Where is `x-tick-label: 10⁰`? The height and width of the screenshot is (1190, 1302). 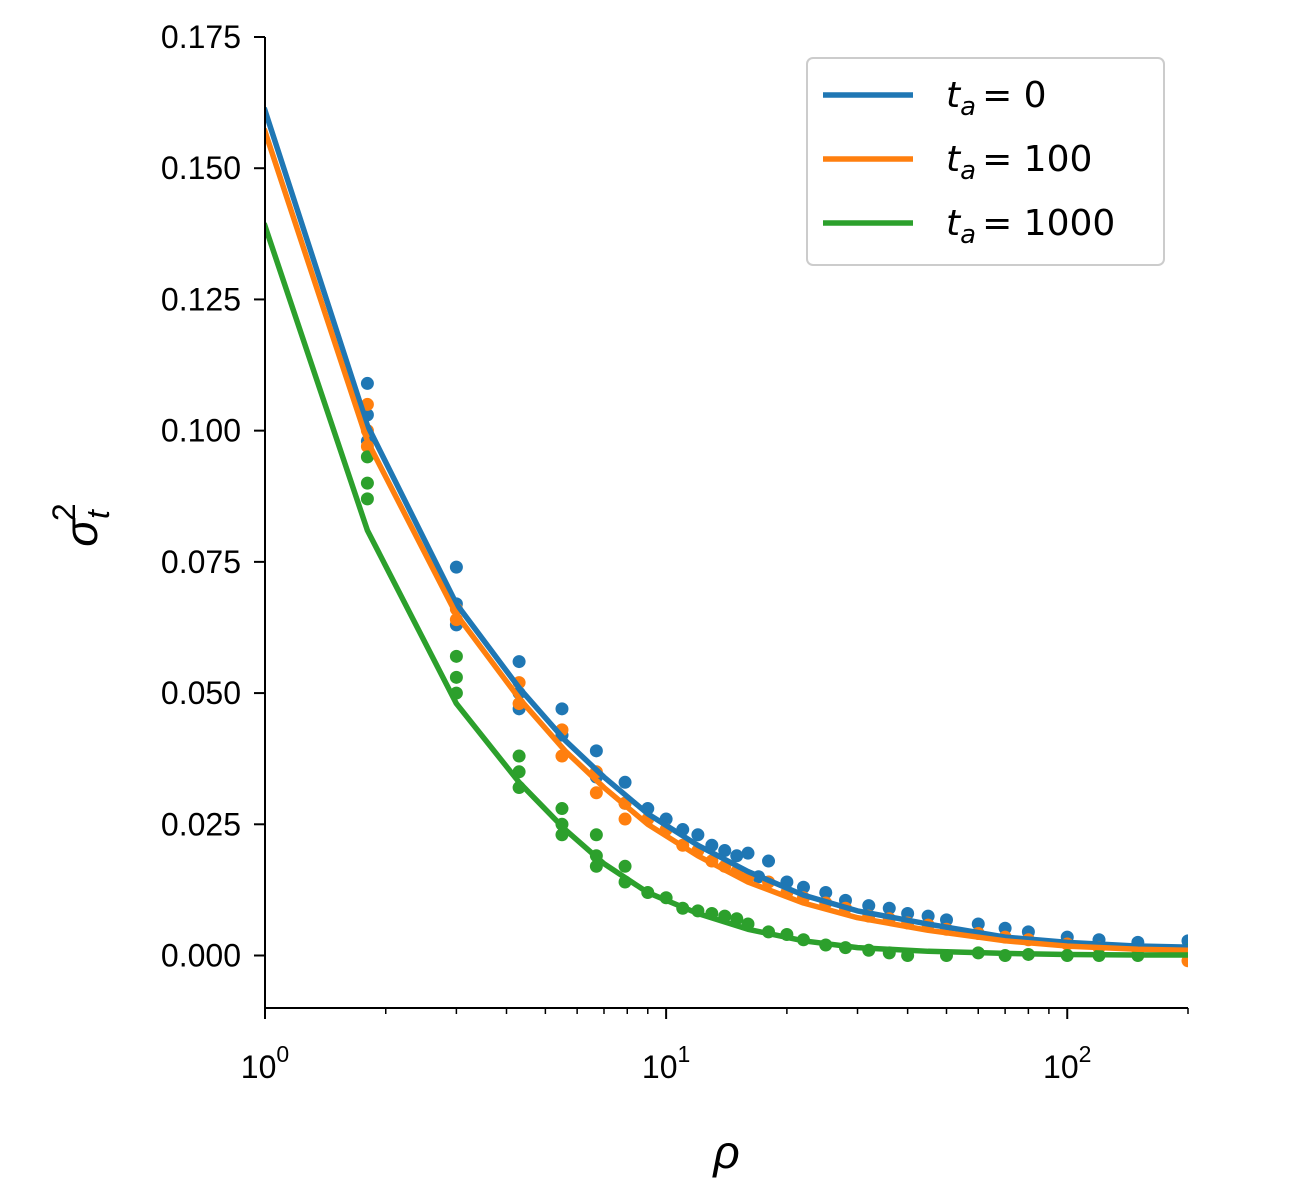
x-tick-label: 10⁰ is located at coordinates (265, 1063).